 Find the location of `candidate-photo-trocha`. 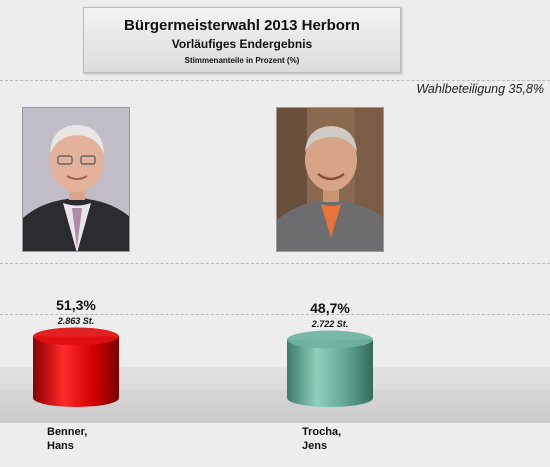

candidate-photo-trocha is located at coordinates (330, 179).